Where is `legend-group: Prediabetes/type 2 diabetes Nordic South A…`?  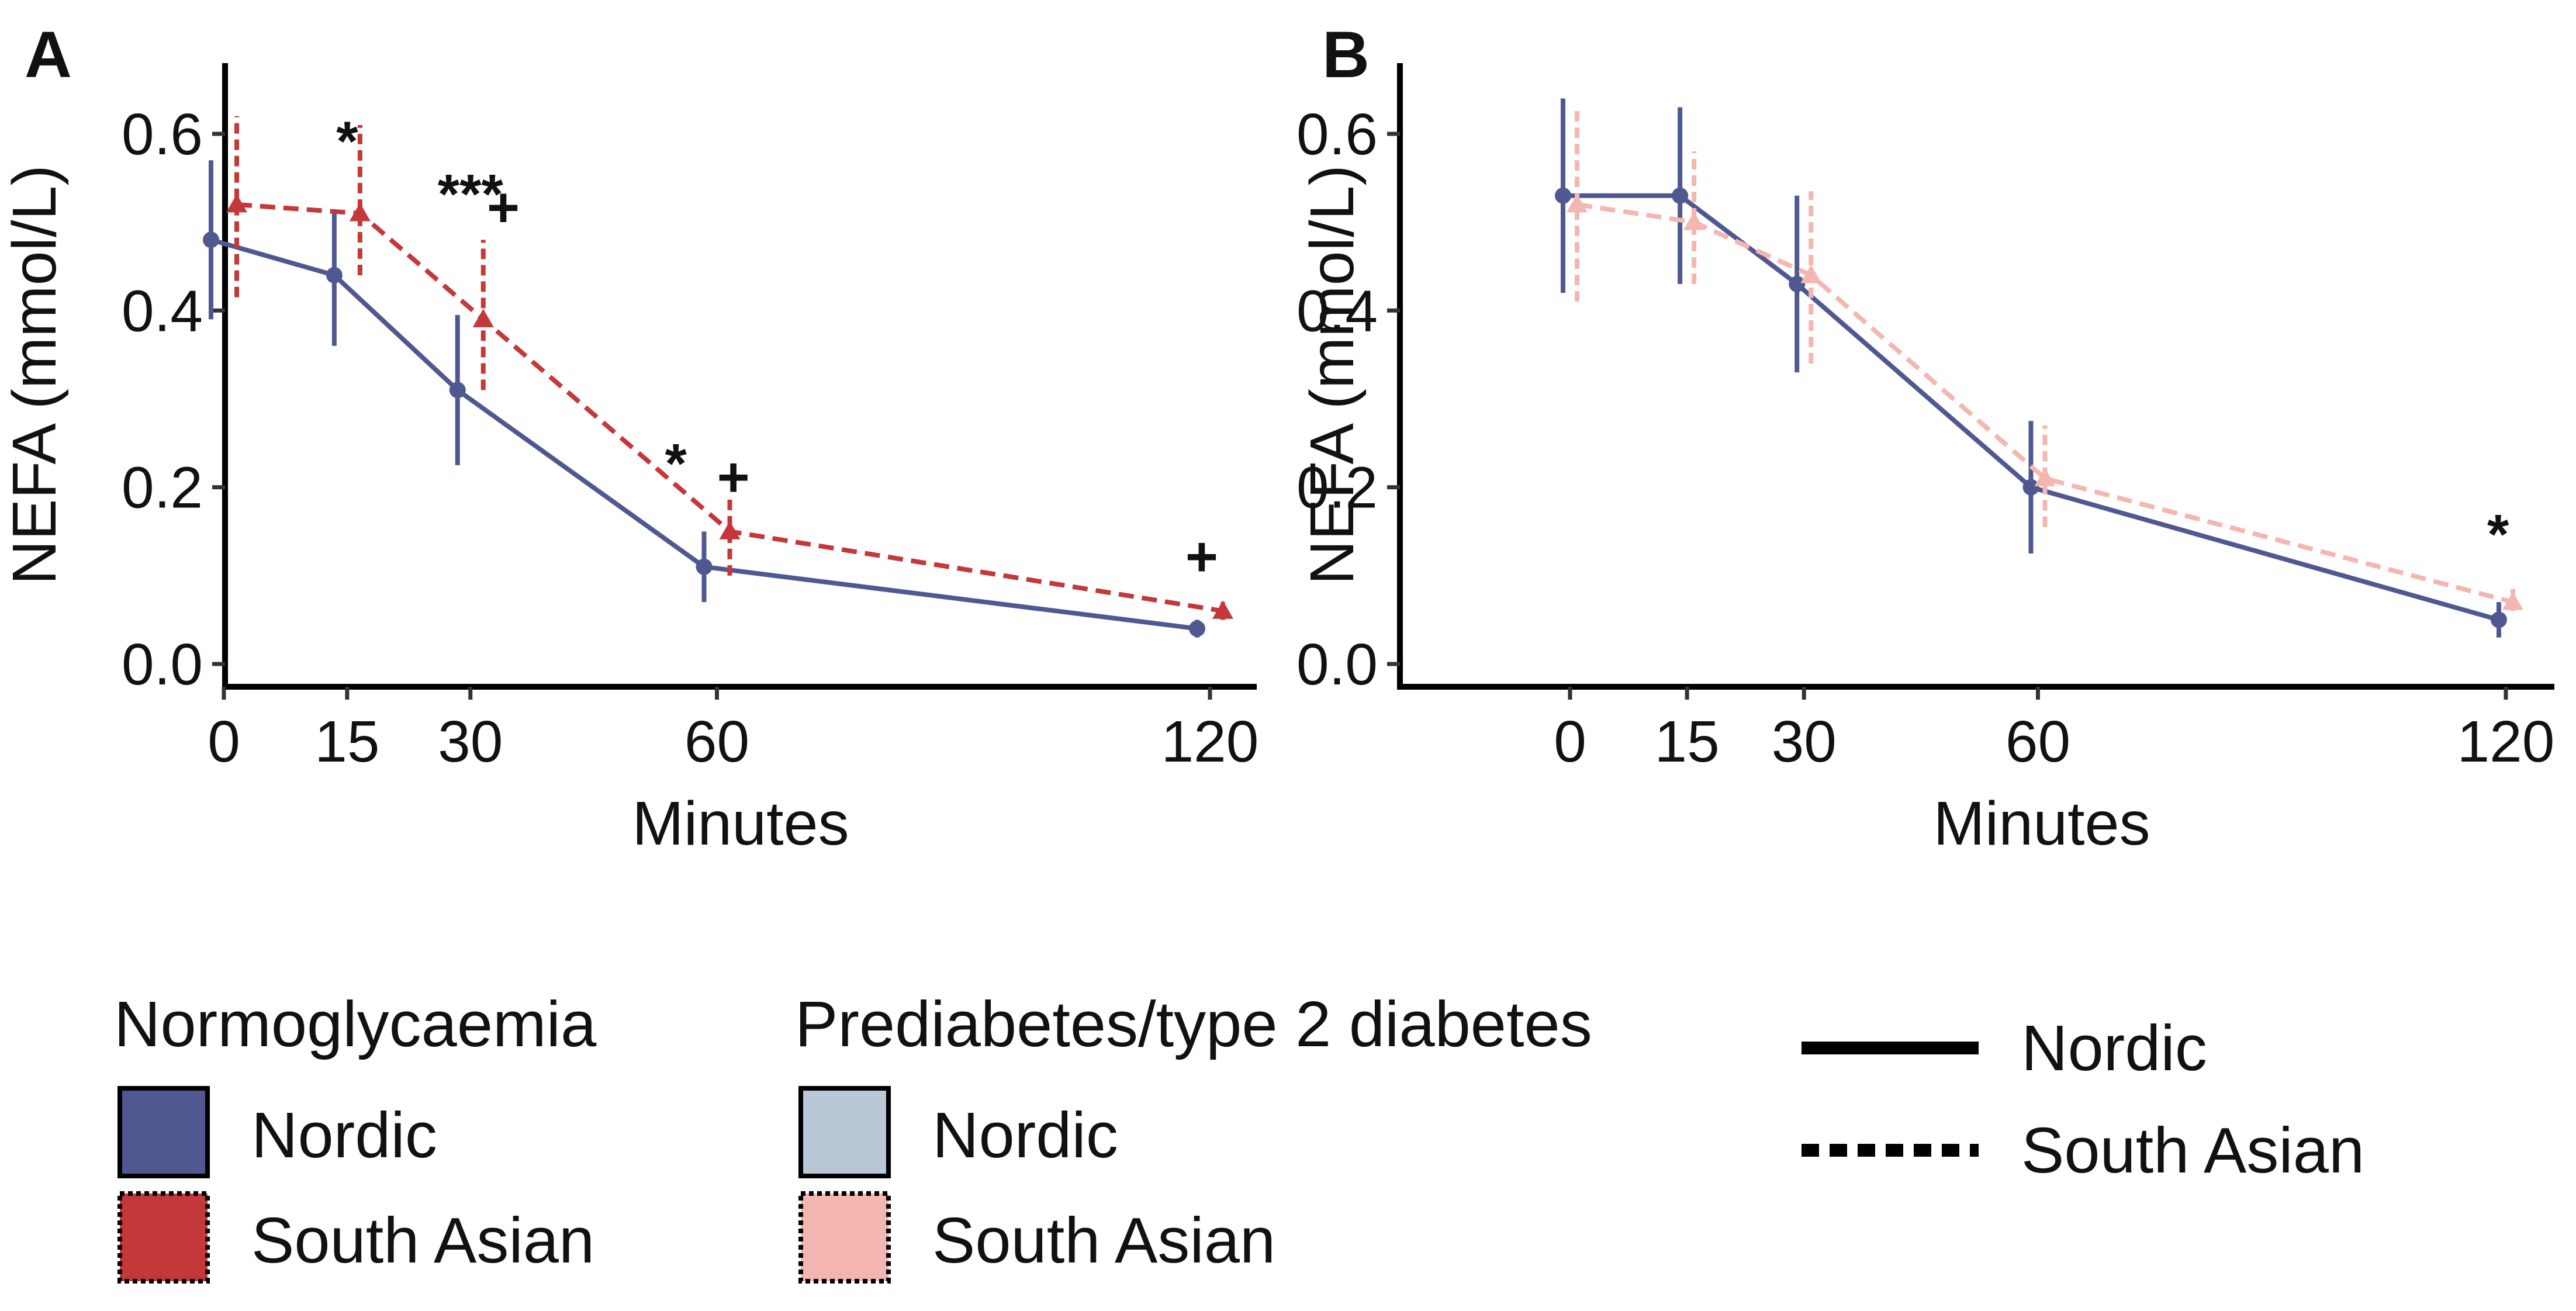 legend-group: Prediabetes/type 2 diabetes Nordic South A… is located at coordinates (1193, 1136).